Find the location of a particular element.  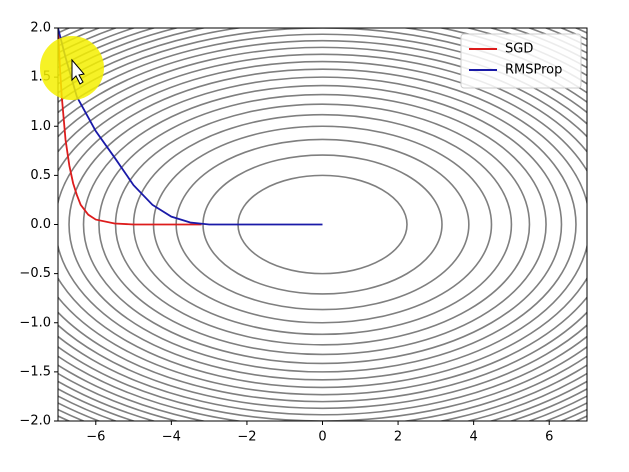

x-tick-label: −4 is located at coordinates (171, 437).